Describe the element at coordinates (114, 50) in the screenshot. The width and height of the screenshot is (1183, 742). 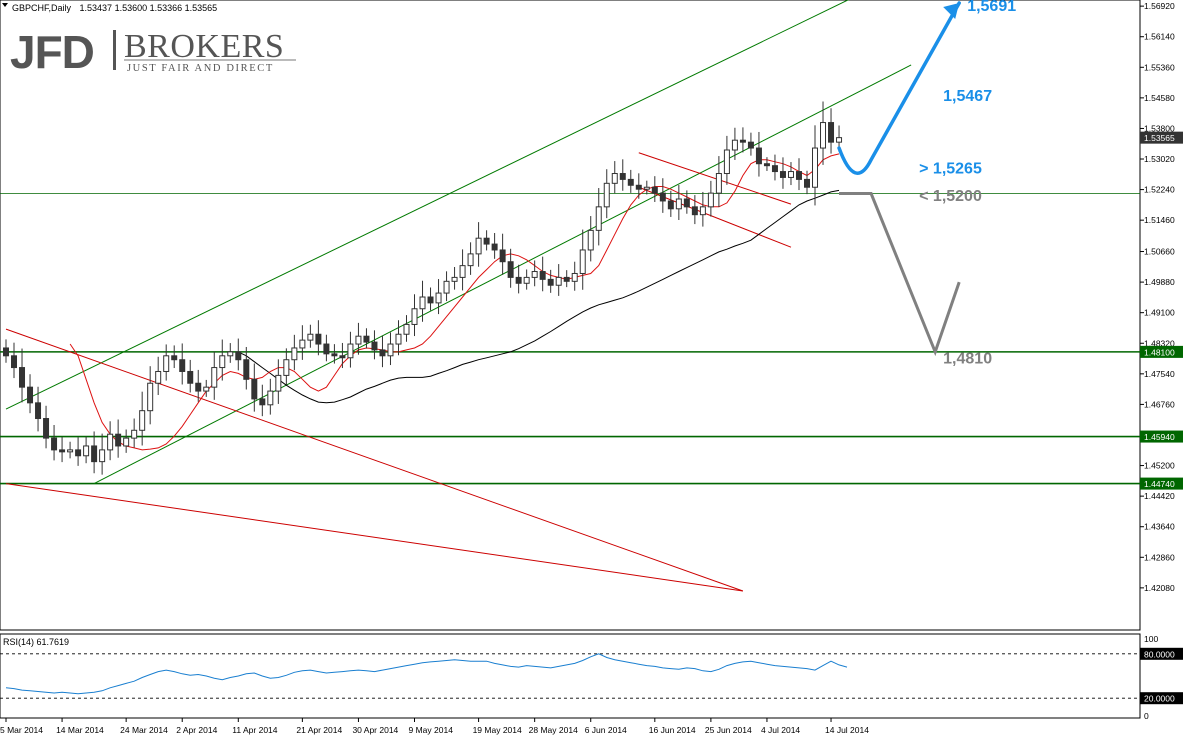
I see `logo-divider` at that location.